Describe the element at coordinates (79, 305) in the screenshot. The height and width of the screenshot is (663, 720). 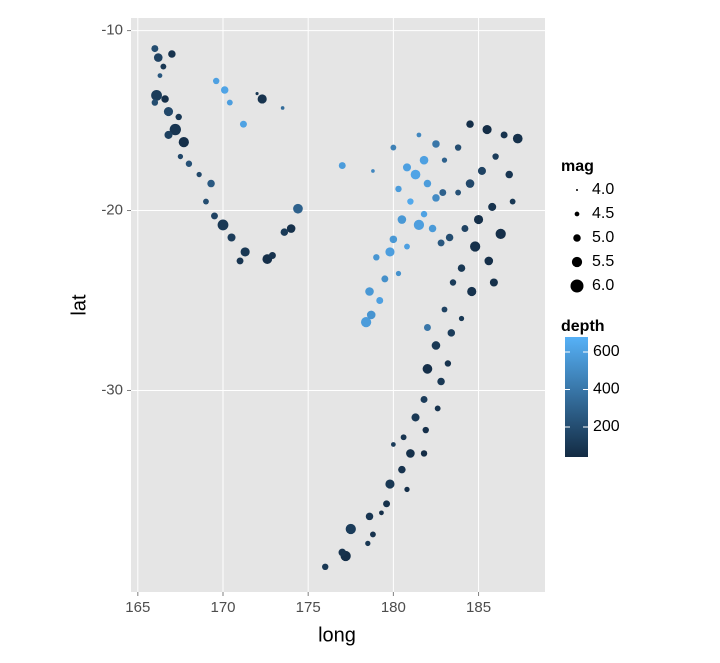
I see `y-axis-title: lat` at that location.